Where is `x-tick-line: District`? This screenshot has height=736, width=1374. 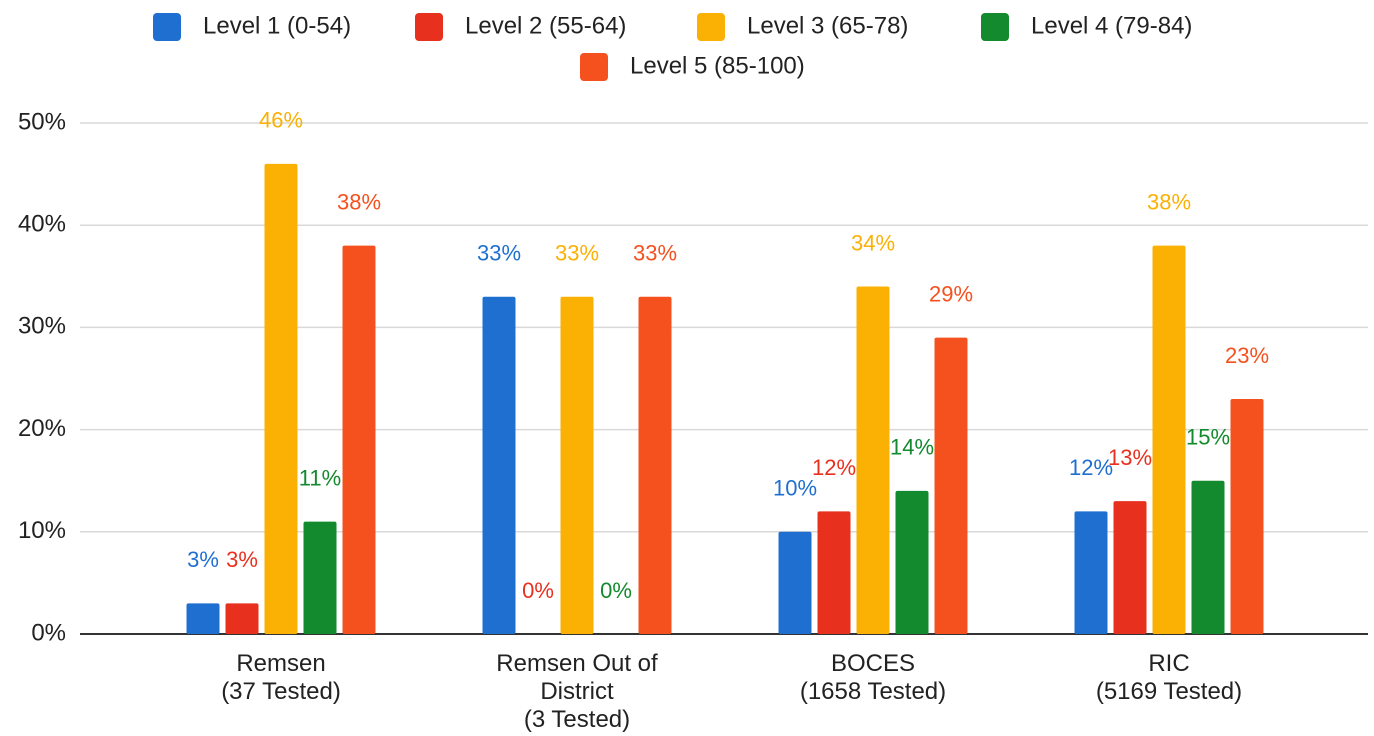 x-tick-line: District is located at coordinates (577, 691).